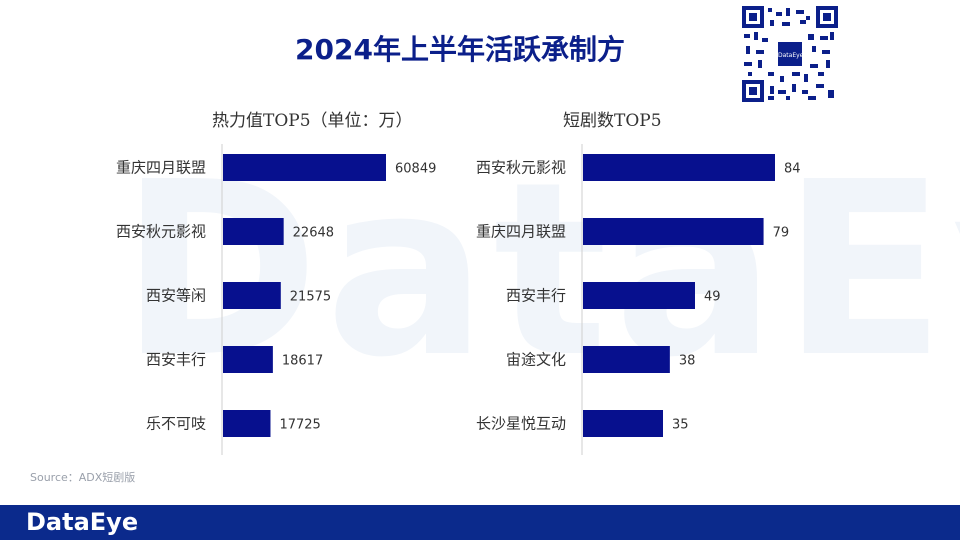  Describe the element at coordinates (521, 168) in the screenshot. I see `chart2-category-label: 西安秋元影视` at that location.